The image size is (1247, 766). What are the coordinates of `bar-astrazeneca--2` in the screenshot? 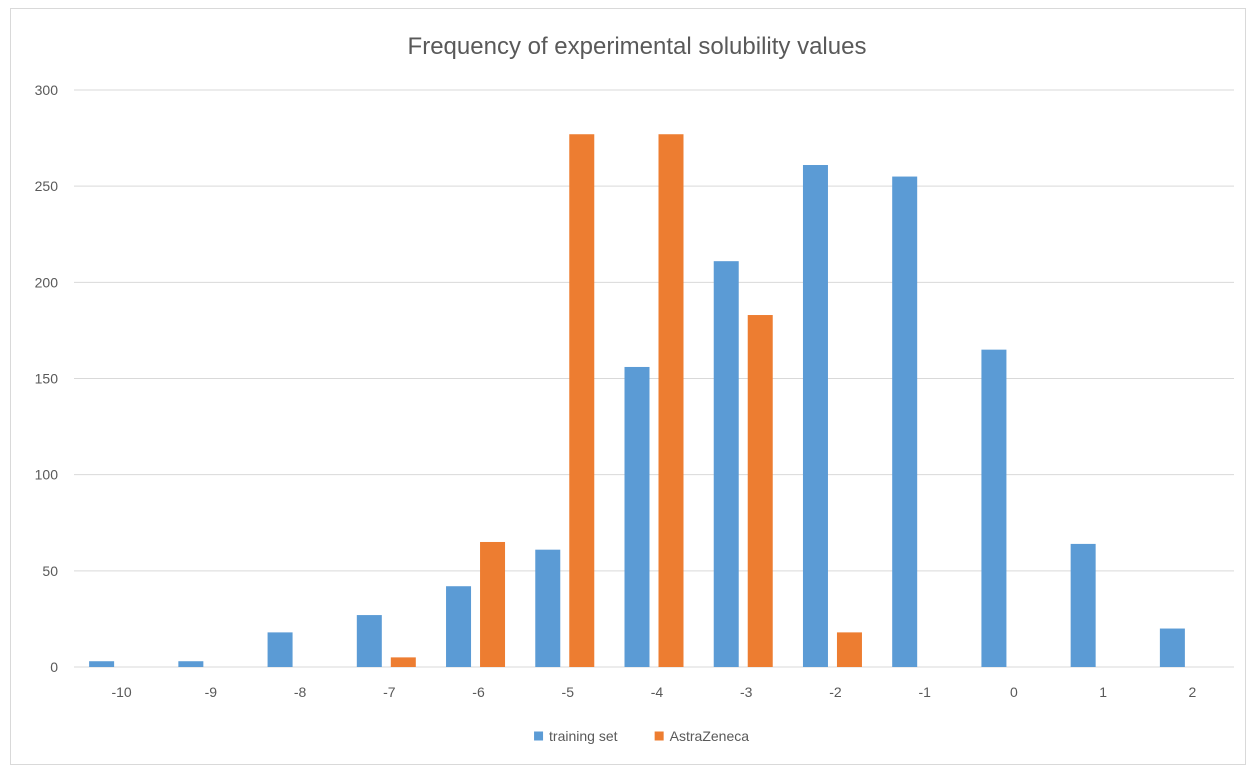 It's located at (849, 649).